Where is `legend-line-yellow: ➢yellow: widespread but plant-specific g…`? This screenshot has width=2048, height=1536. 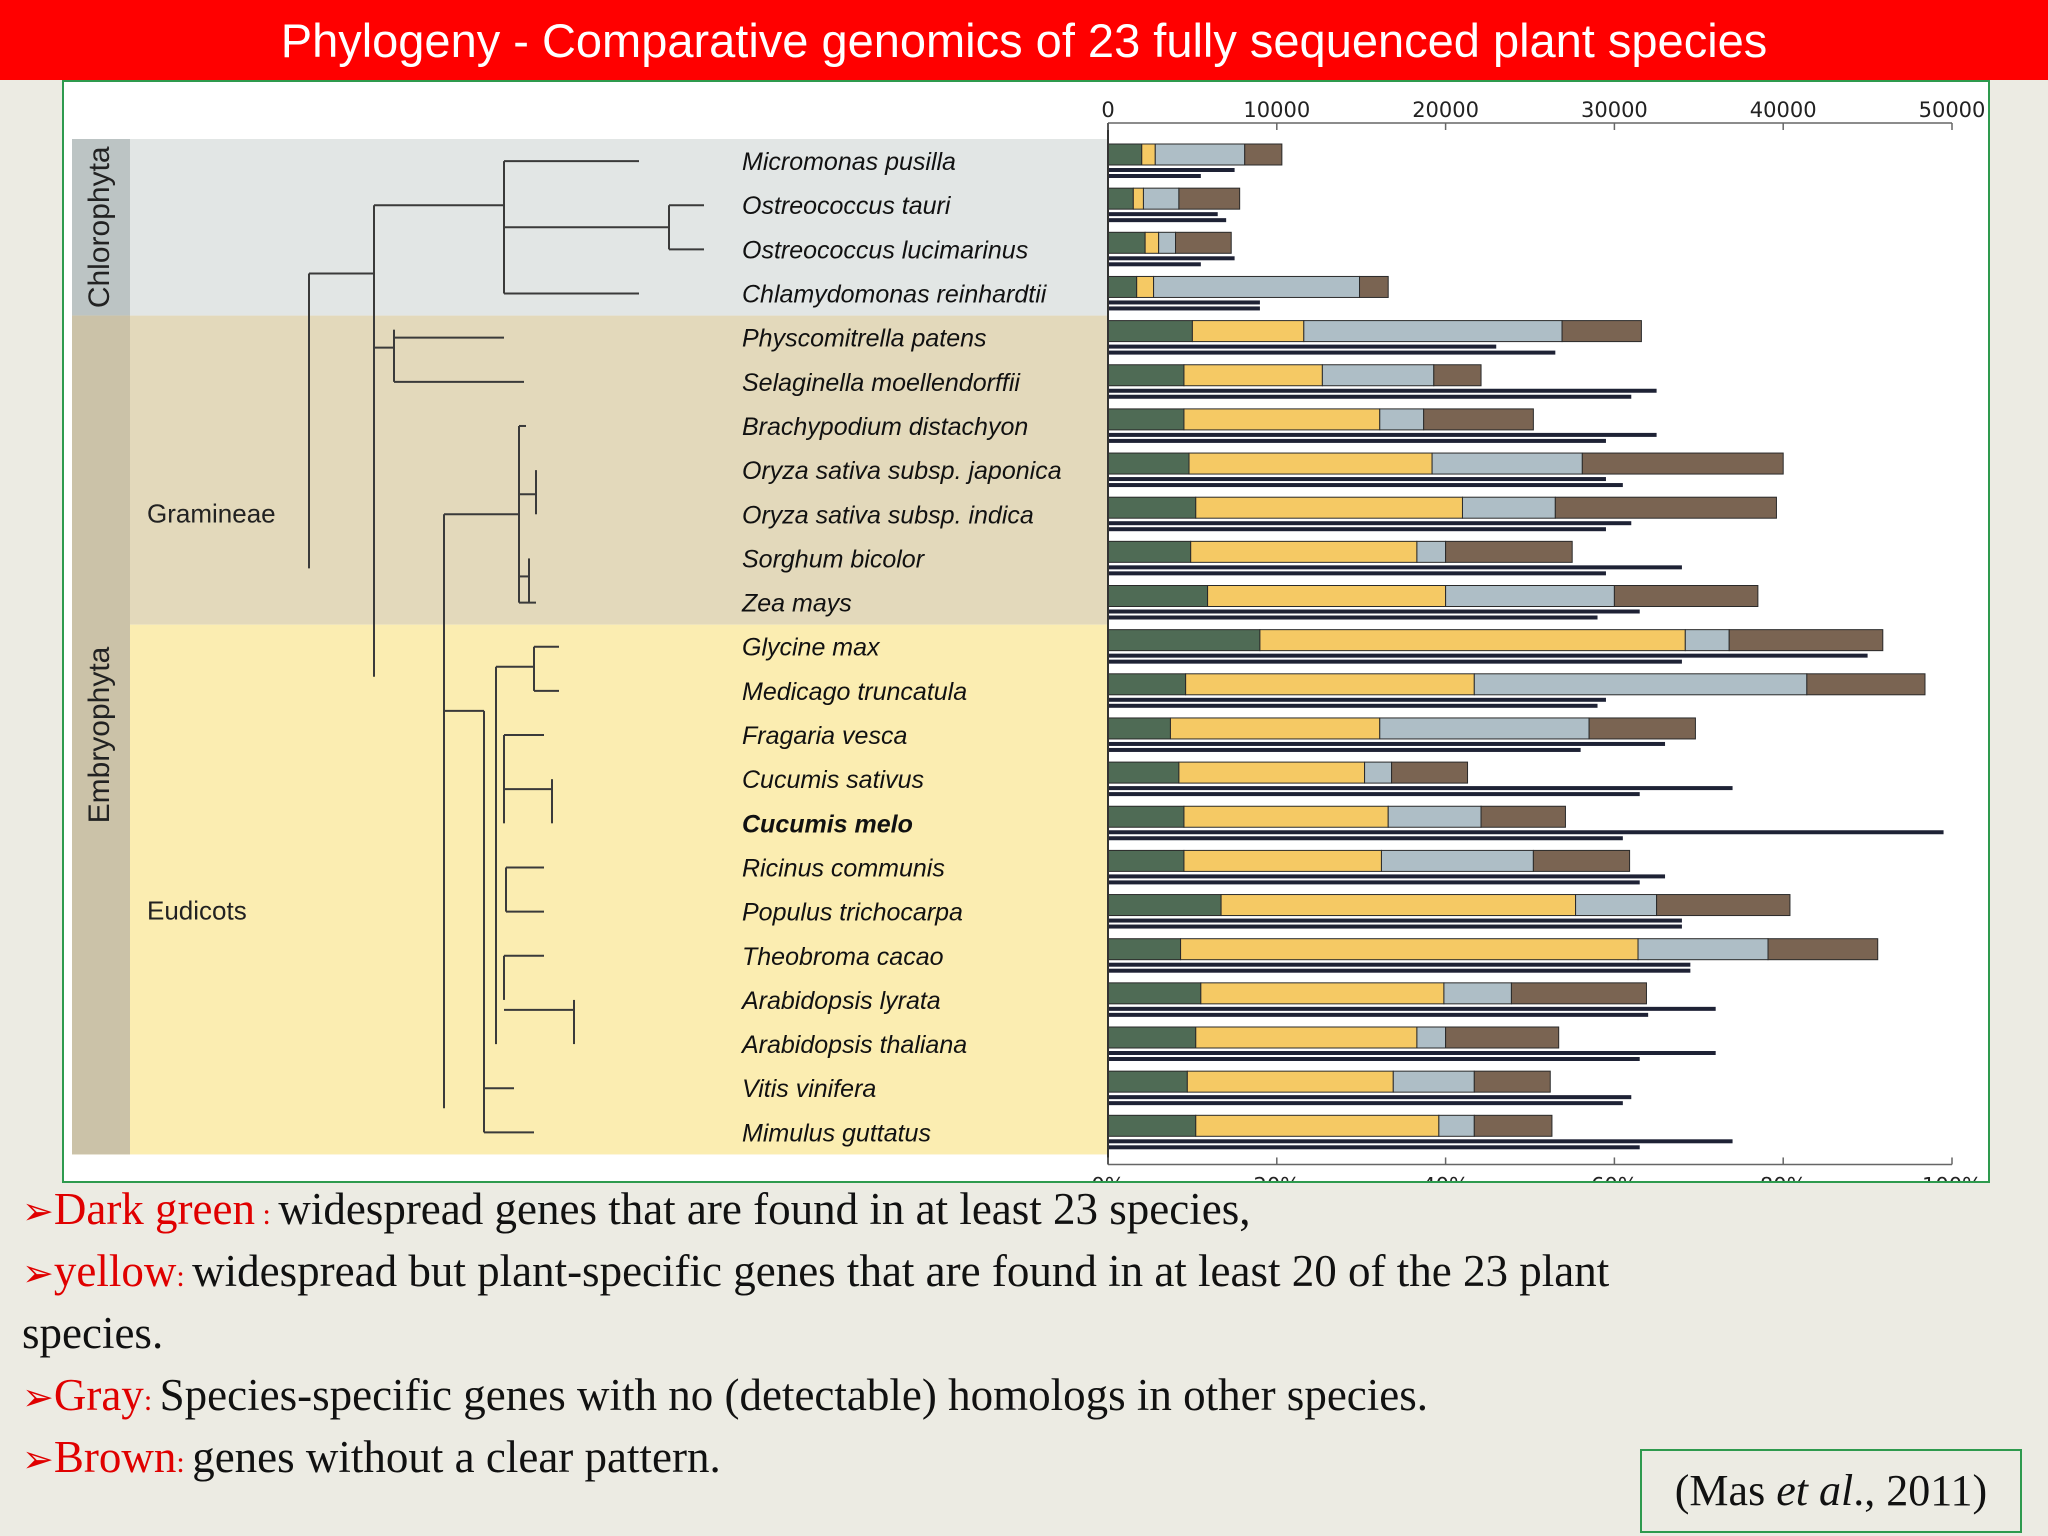
legend-line-yellow: ➢yellow: widespread but plant-specific g… is located at coordinates (816, 1271).